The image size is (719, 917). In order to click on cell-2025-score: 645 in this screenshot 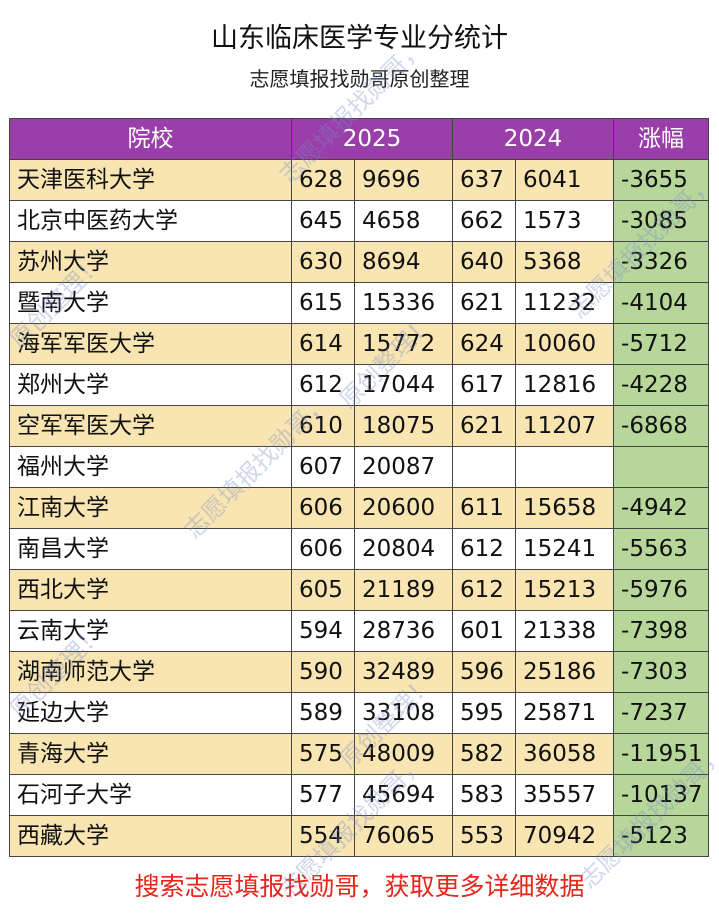, I will do `click(323, 221)`.